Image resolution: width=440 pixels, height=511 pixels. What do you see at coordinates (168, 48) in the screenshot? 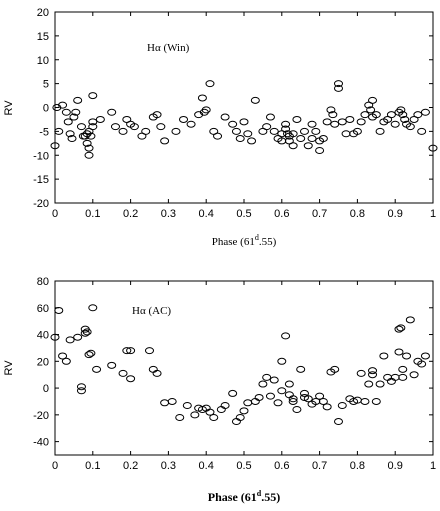
I see `series-annotation: Hα (Win)` at bounding box center [168, 48].